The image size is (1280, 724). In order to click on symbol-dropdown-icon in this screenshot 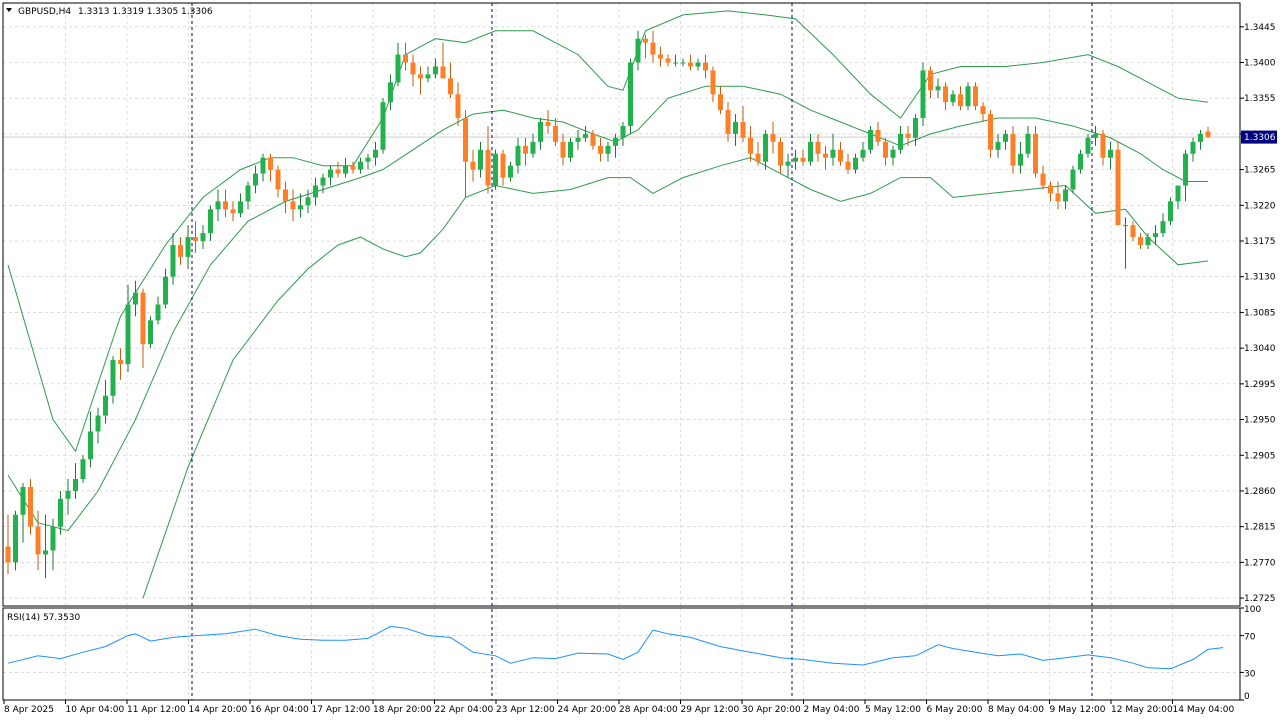, I will do `click(9, 10)`.